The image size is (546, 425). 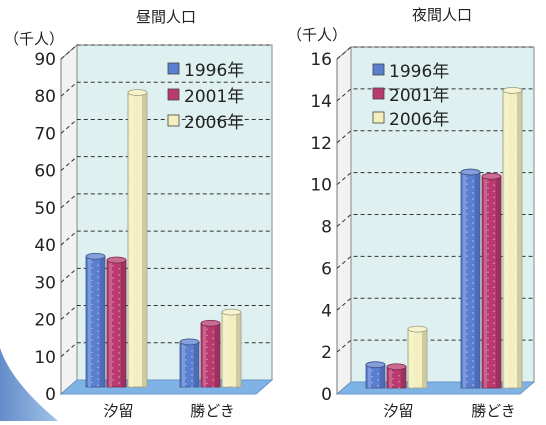 What do you see at coordinates (116, 322) in the screenshot?
I see `bar` at bounding box center [116, 322].